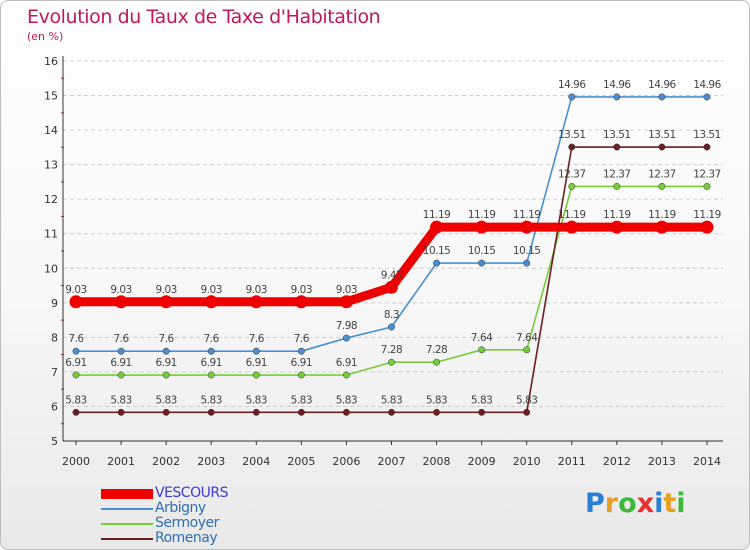  I want to click on y-tick-label: 14, so click(51, 130).